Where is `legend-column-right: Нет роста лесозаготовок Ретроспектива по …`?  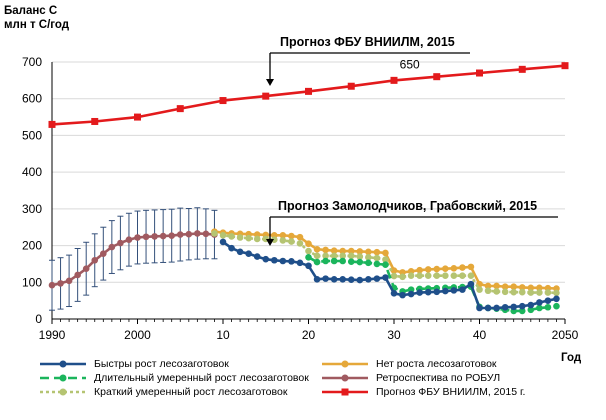 legend-column-right: Нет роста лесозаготовок Ретроспектива по … is located at coordinates (422, 378).